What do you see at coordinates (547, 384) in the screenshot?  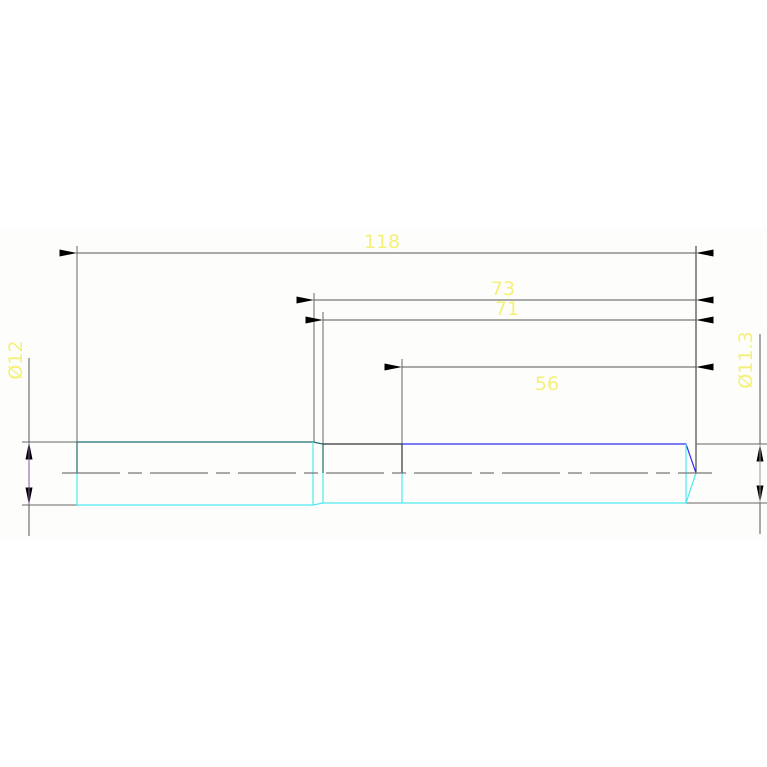 I see `dim-text-56: 56` at bounding box center [547, 384].